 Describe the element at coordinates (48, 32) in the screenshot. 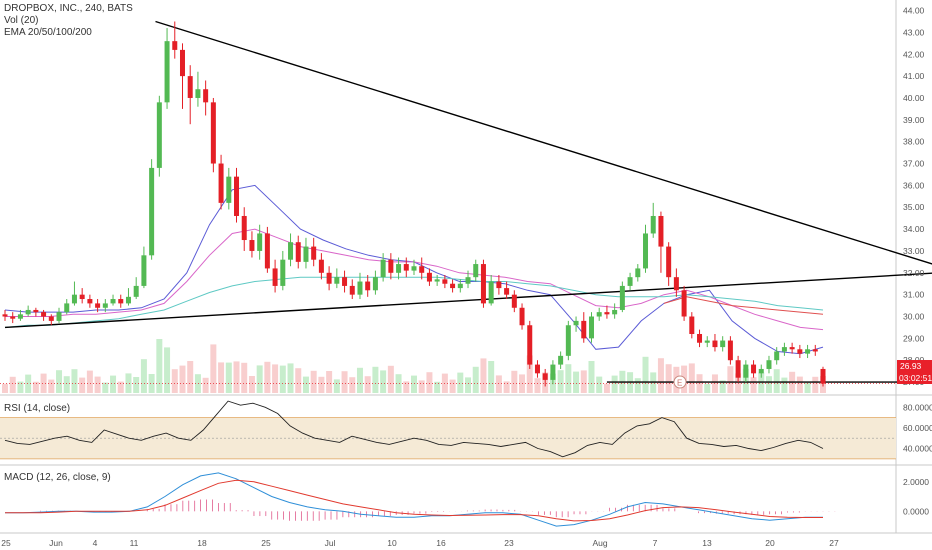

I see `ema-legend: EMA 20/50/100/200` at that location.